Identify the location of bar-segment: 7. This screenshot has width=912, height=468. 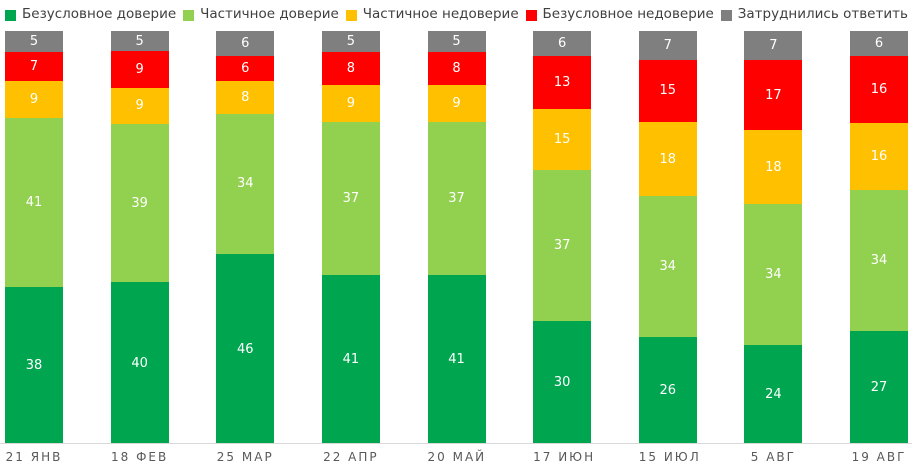
(667, 45).